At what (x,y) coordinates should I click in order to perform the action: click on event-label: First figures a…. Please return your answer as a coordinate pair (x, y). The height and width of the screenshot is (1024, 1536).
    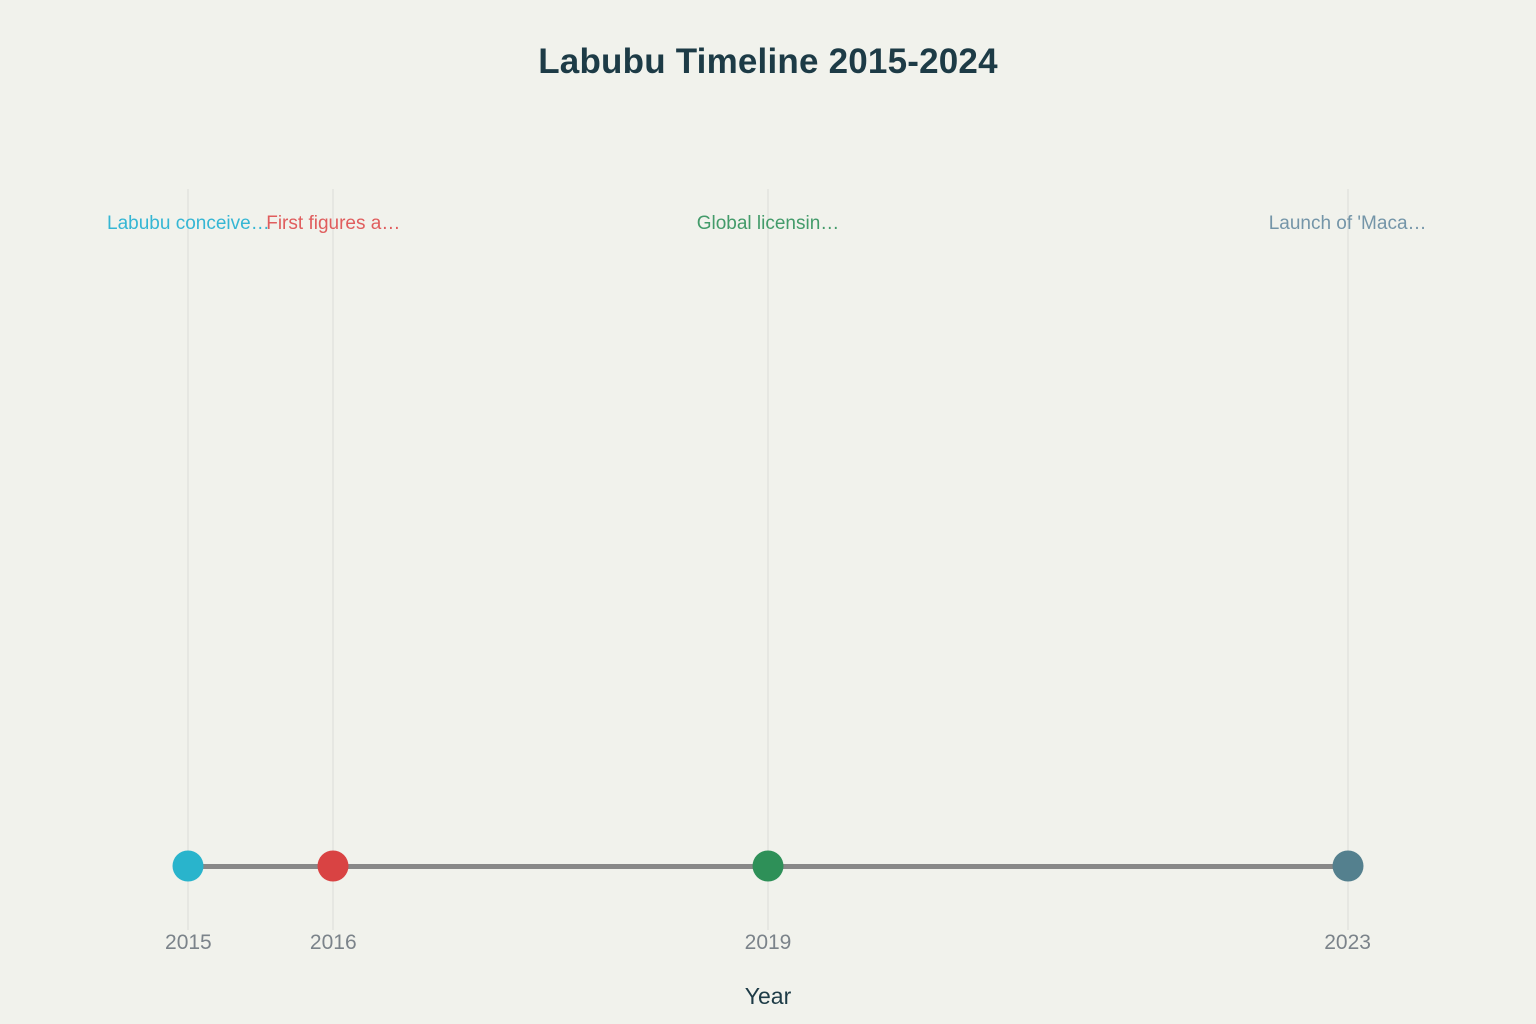
    Looking at the image, I should click on (333, 223).